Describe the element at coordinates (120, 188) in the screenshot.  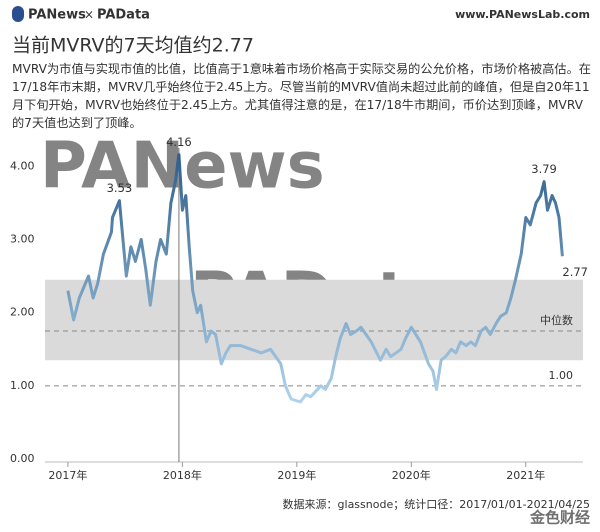
I see `data-label: 3.53` at that location.